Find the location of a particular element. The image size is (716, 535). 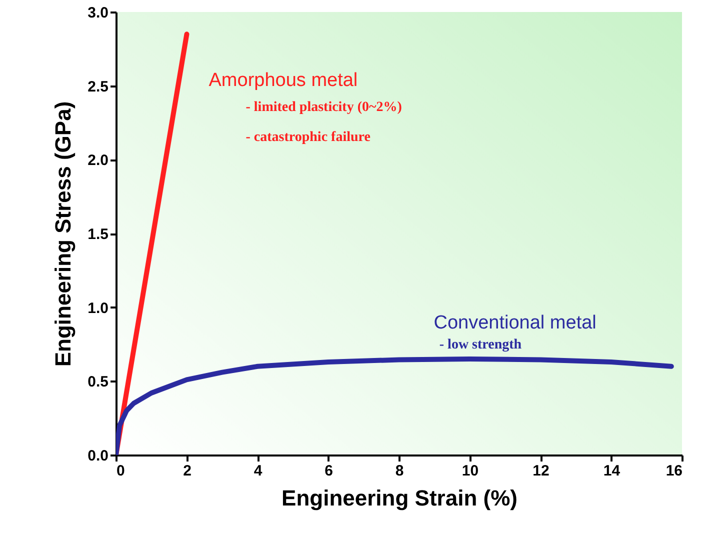

x-tick-label: 8 is located at coordinates (399, 471).